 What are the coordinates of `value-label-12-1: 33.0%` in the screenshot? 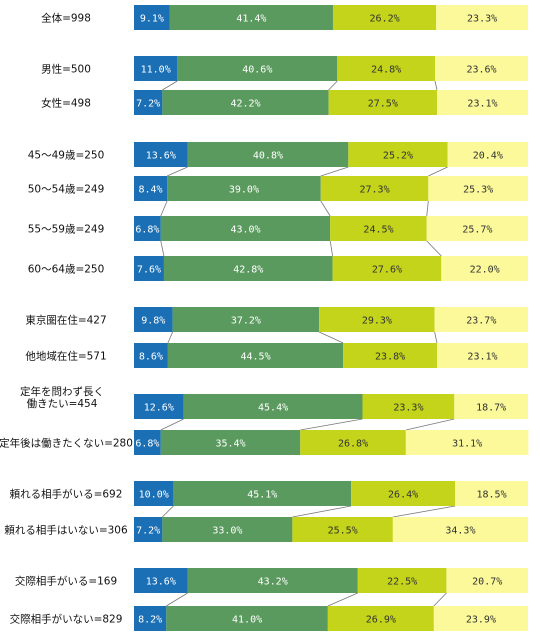 It's located at (227, 531).